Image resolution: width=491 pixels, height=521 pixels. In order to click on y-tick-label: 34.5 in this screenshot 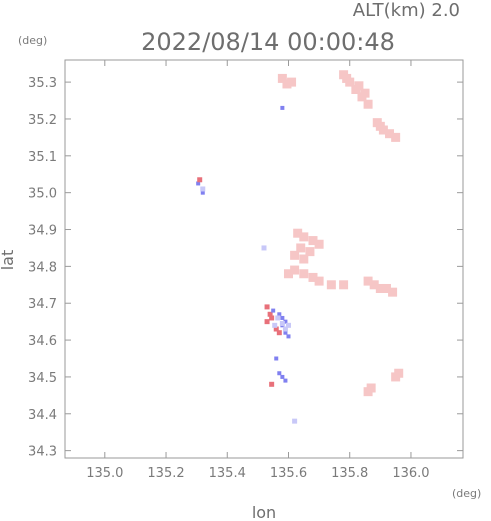, I will do `click(42, 378)`.